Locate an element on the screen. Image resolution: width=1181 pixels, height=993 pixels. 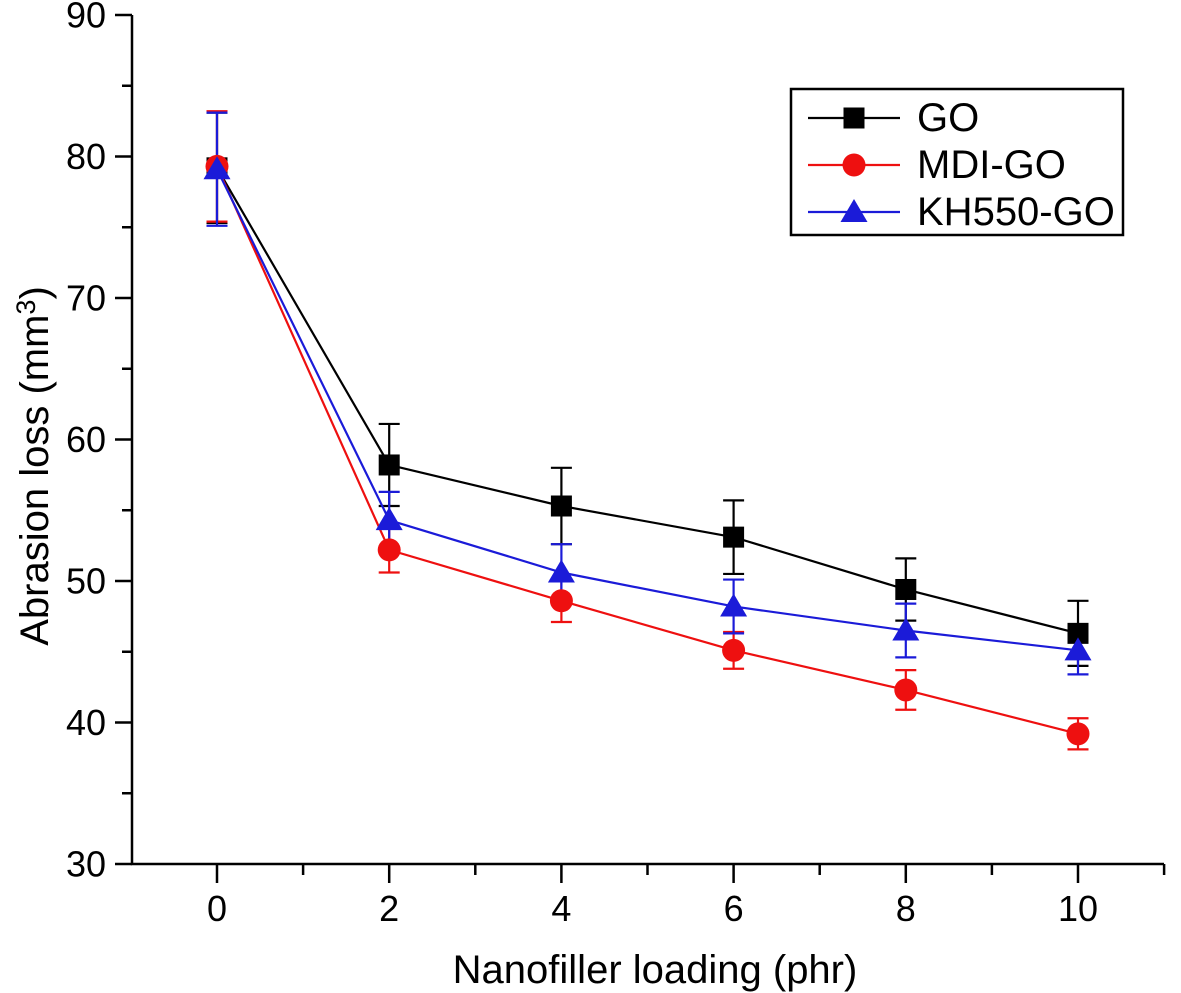
y-tick-label: 80 is located at coordinates (86, 156).